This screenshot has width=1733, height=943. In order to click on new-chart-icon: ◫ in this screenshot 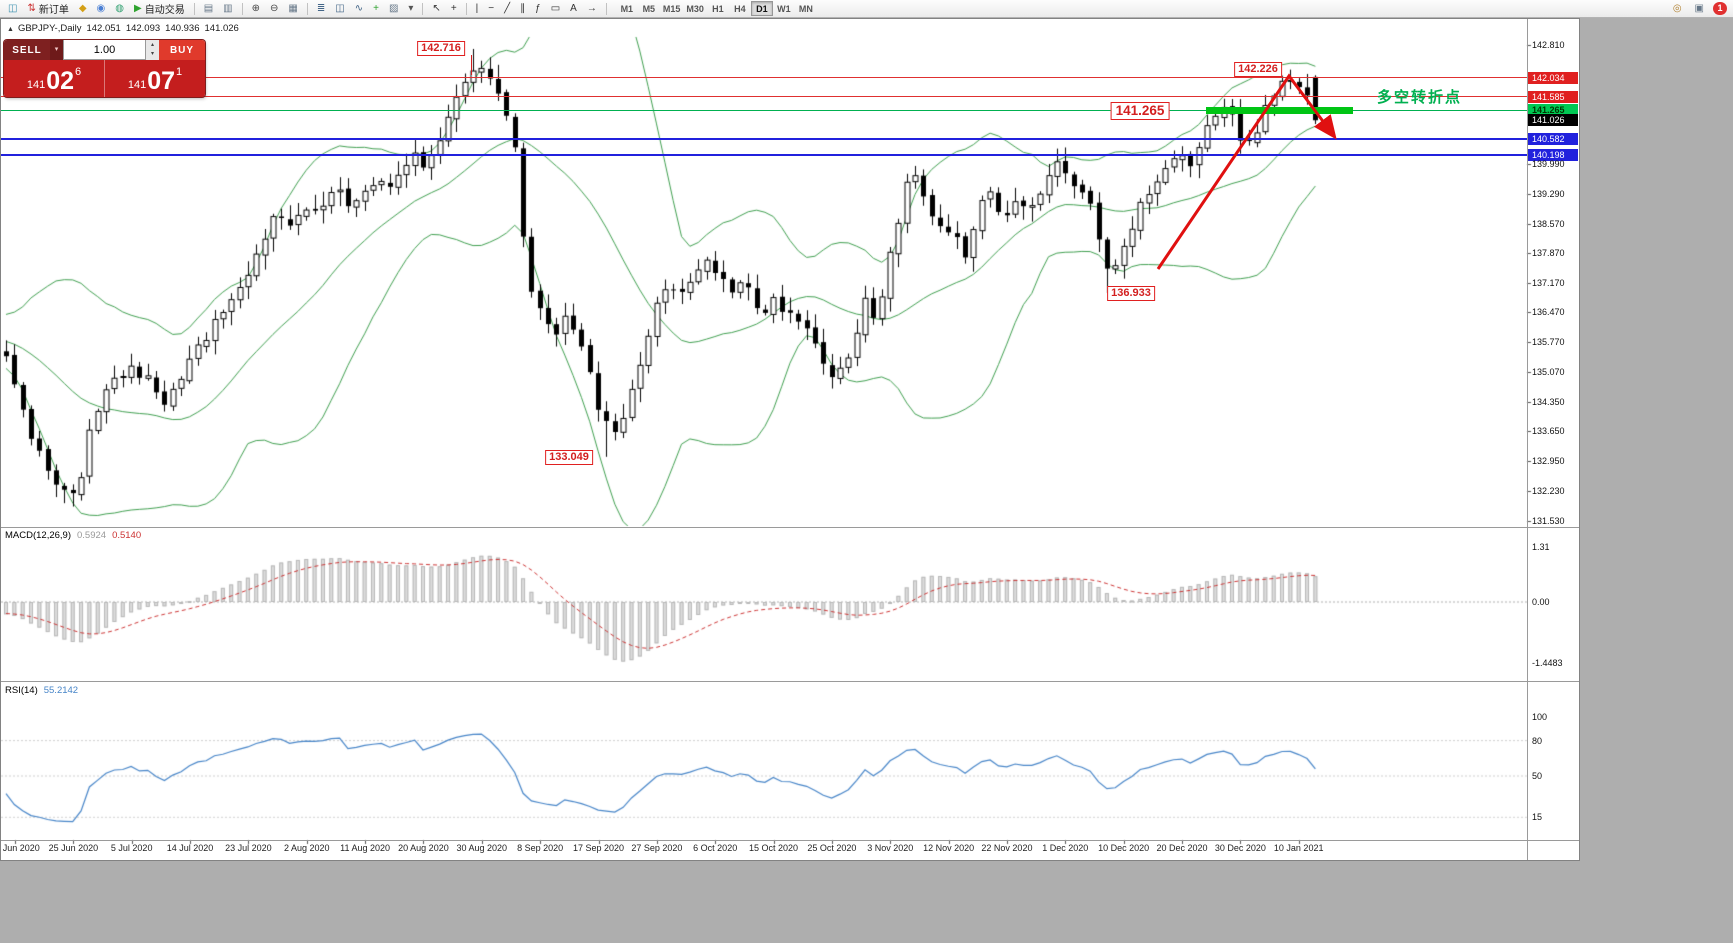, I will do `click(12, 9)`.